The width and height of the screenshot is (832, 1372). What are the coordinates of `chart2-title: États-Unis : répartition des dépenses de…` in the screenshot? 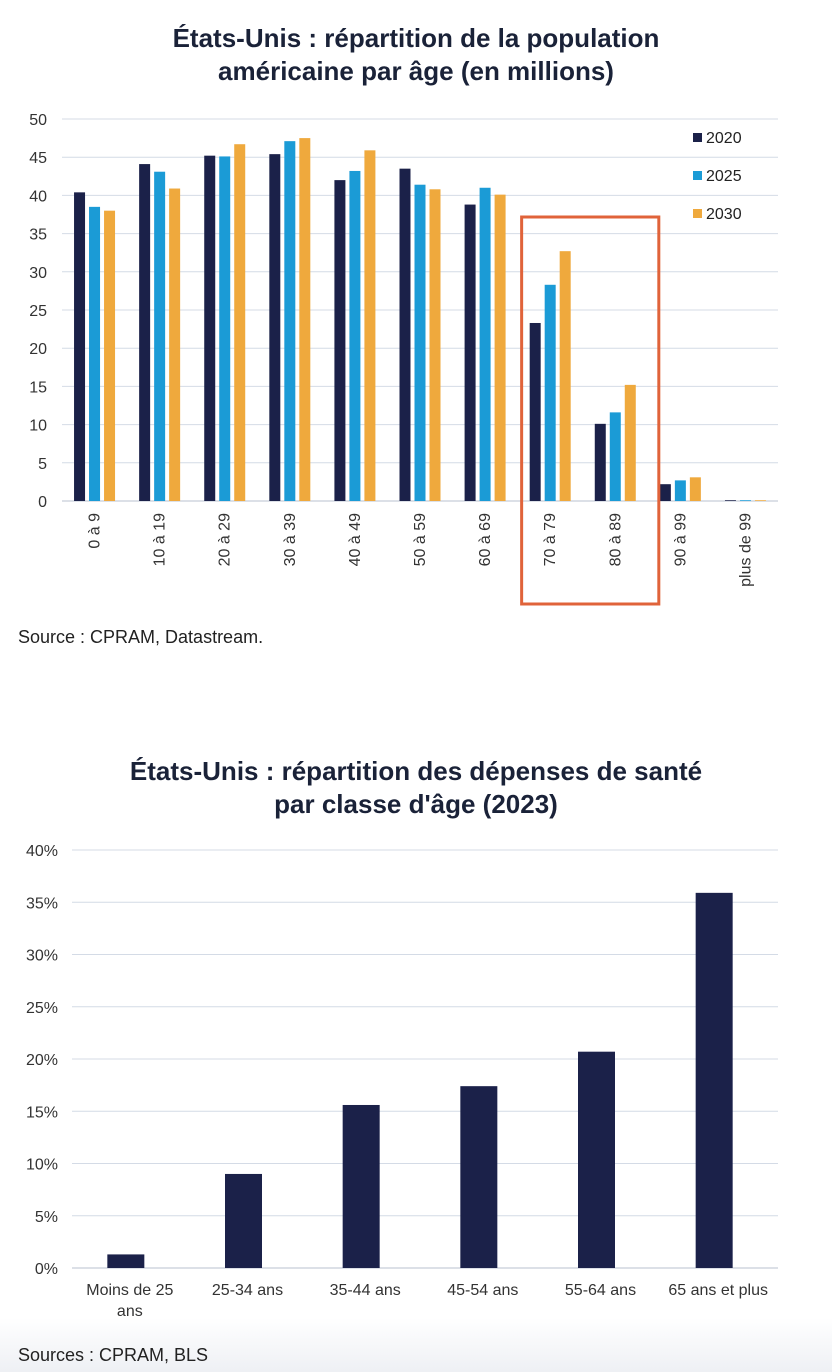 It's located at (416, 788).